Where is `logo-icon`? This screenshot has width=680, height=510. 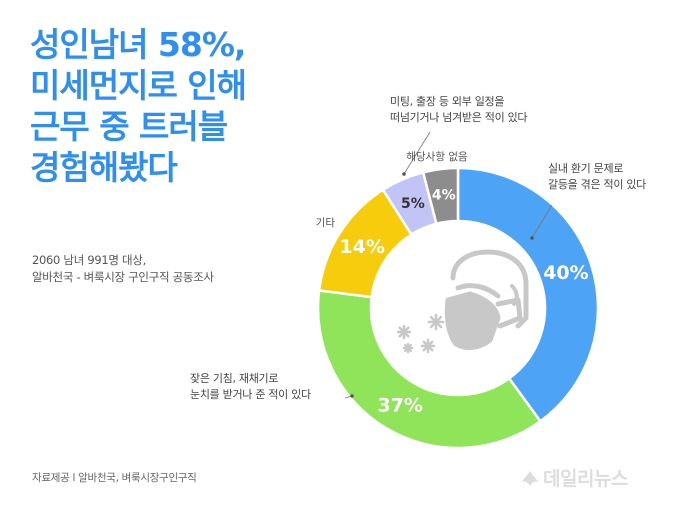
logo-icon is located at coordinates (530, 478).